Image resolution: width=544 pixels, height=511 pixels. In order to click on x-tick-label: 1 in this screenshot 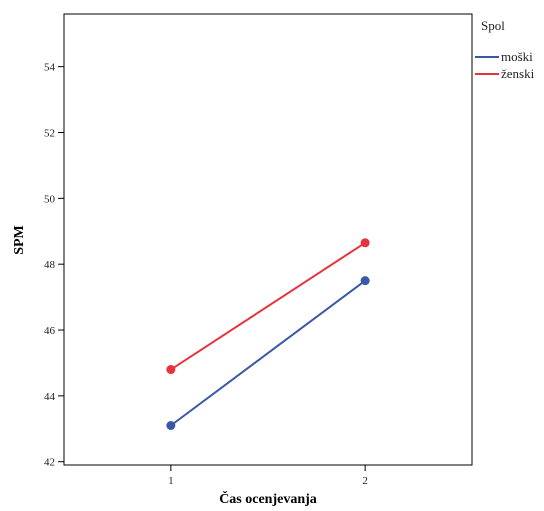, I will do `click(171, 481)`.